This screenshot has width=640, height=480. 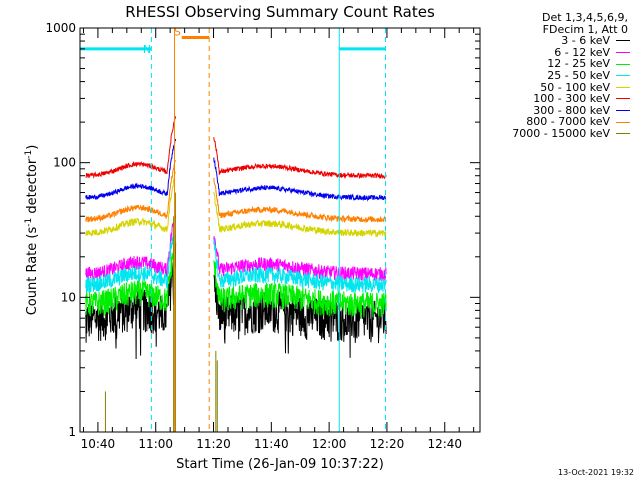 What do you see at coordinates (72, 432) in the screenshot?
I see `y-tick-label: 1` at bounding box center [72, 432].